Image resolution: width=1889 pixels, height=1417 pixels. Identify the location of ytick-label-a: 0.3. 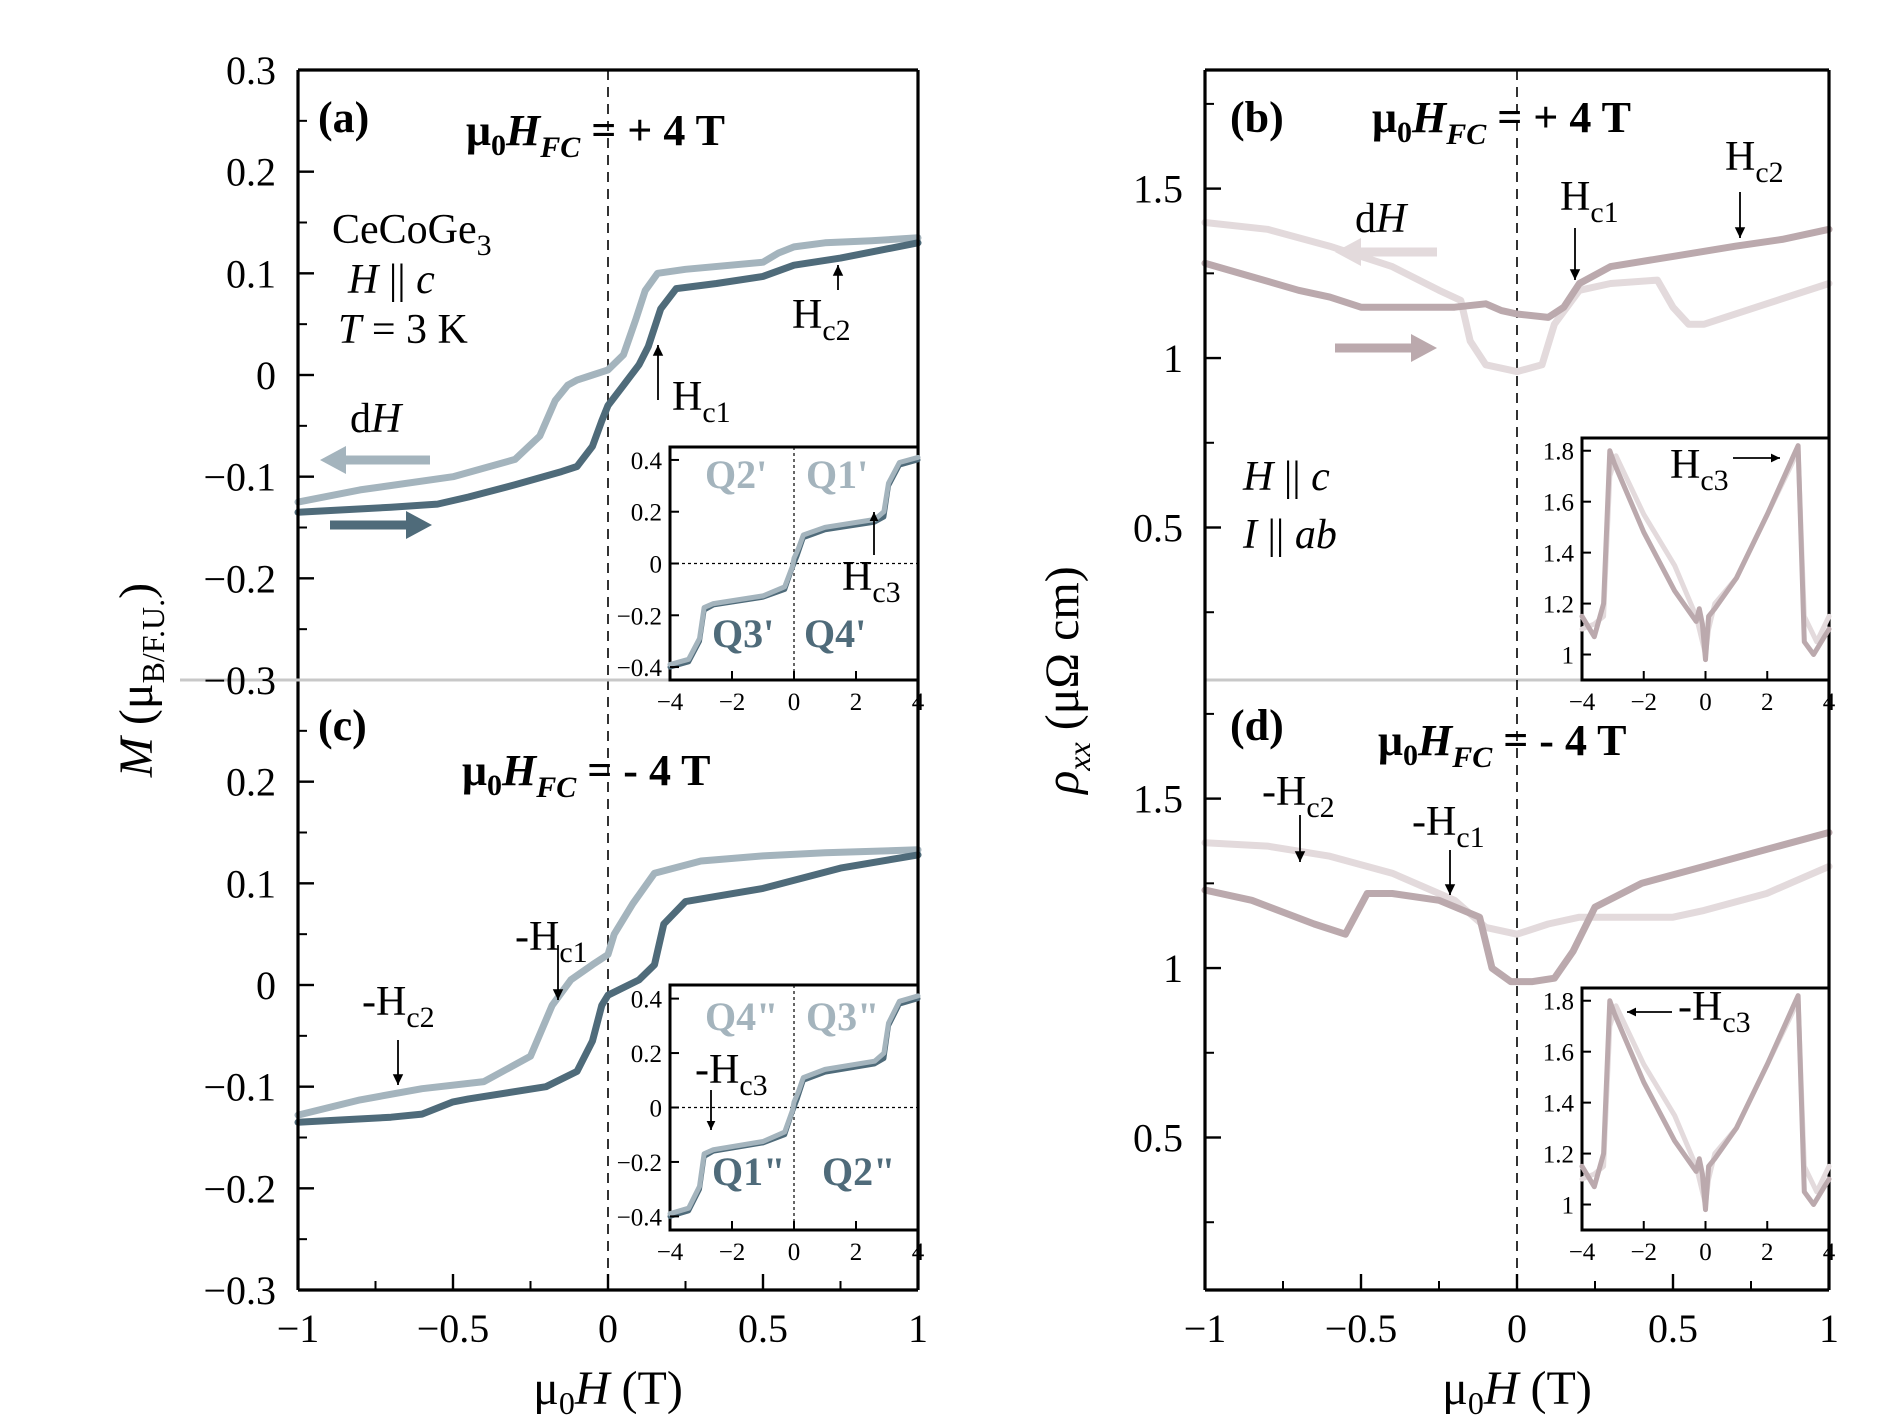
(251, 70).